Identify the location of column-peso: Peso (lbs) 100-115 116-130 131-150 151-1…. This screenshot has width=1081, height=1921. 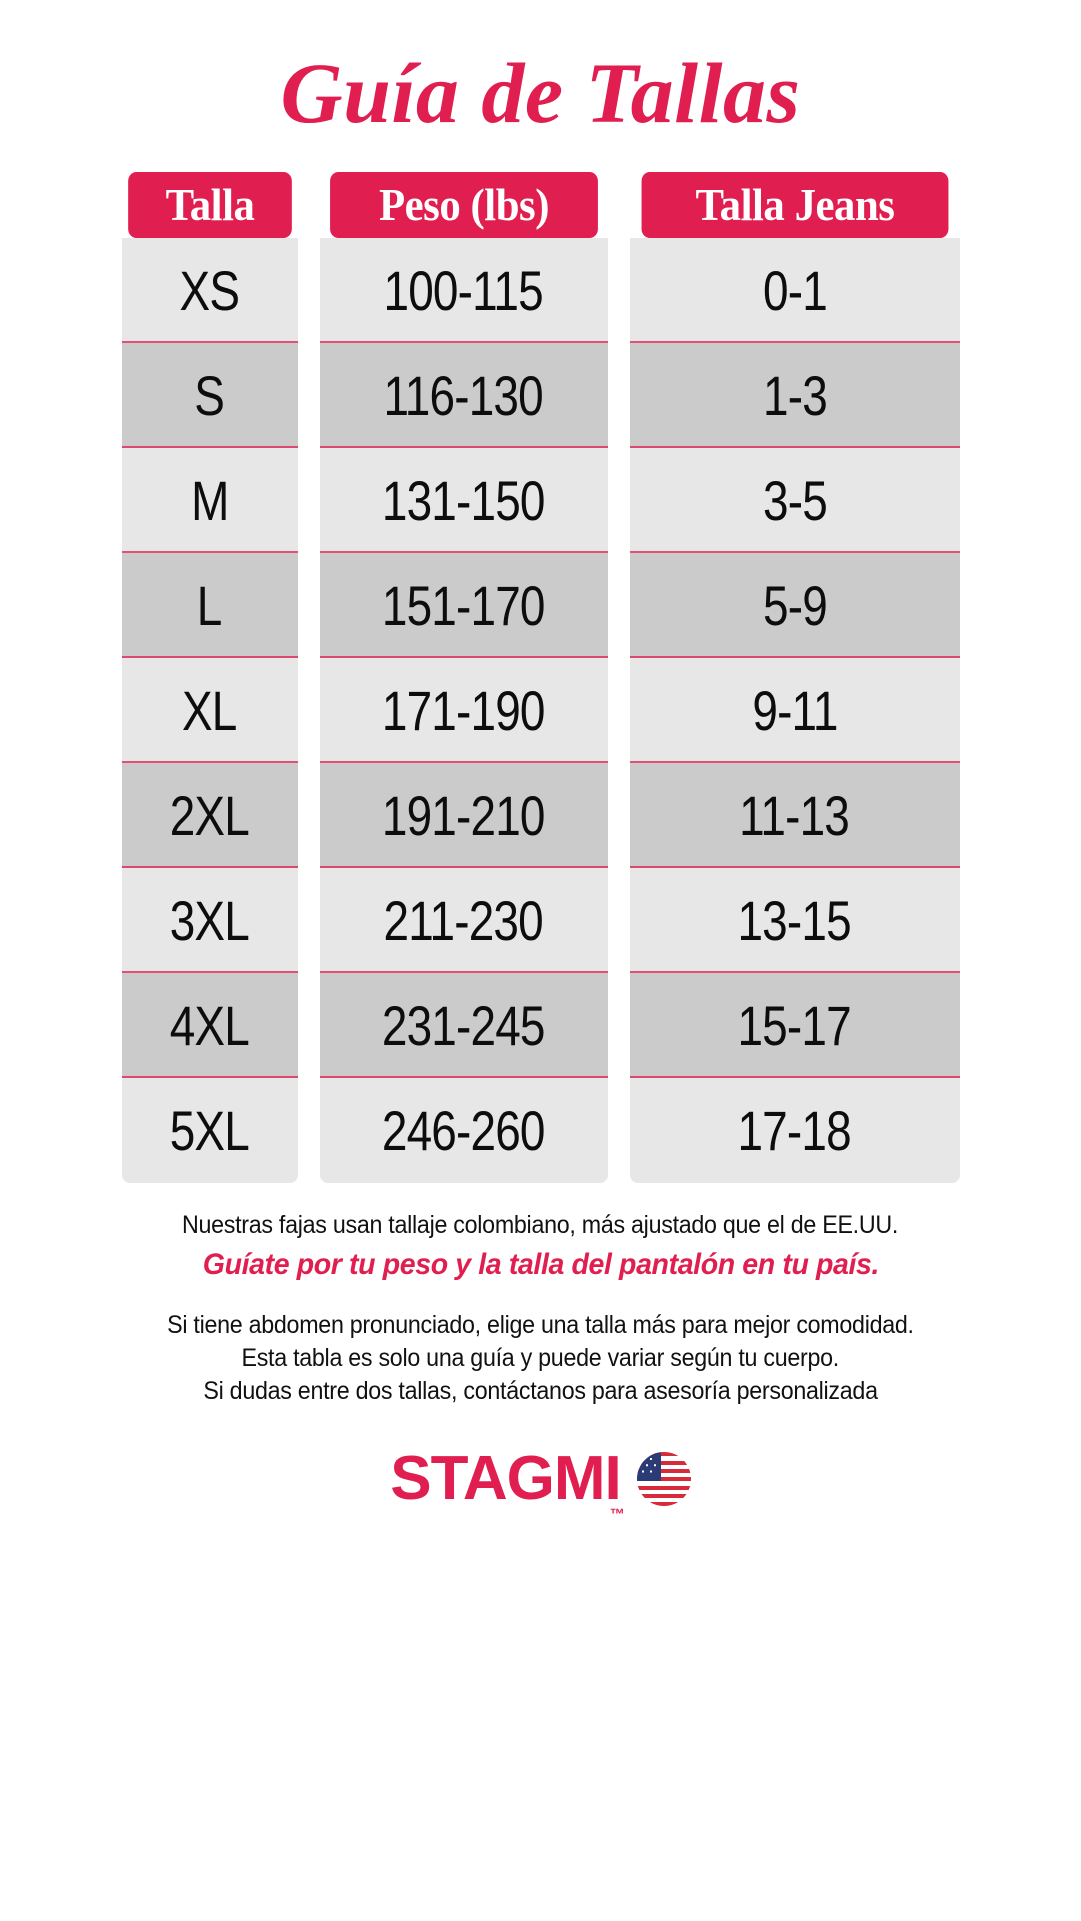
(463, 678).